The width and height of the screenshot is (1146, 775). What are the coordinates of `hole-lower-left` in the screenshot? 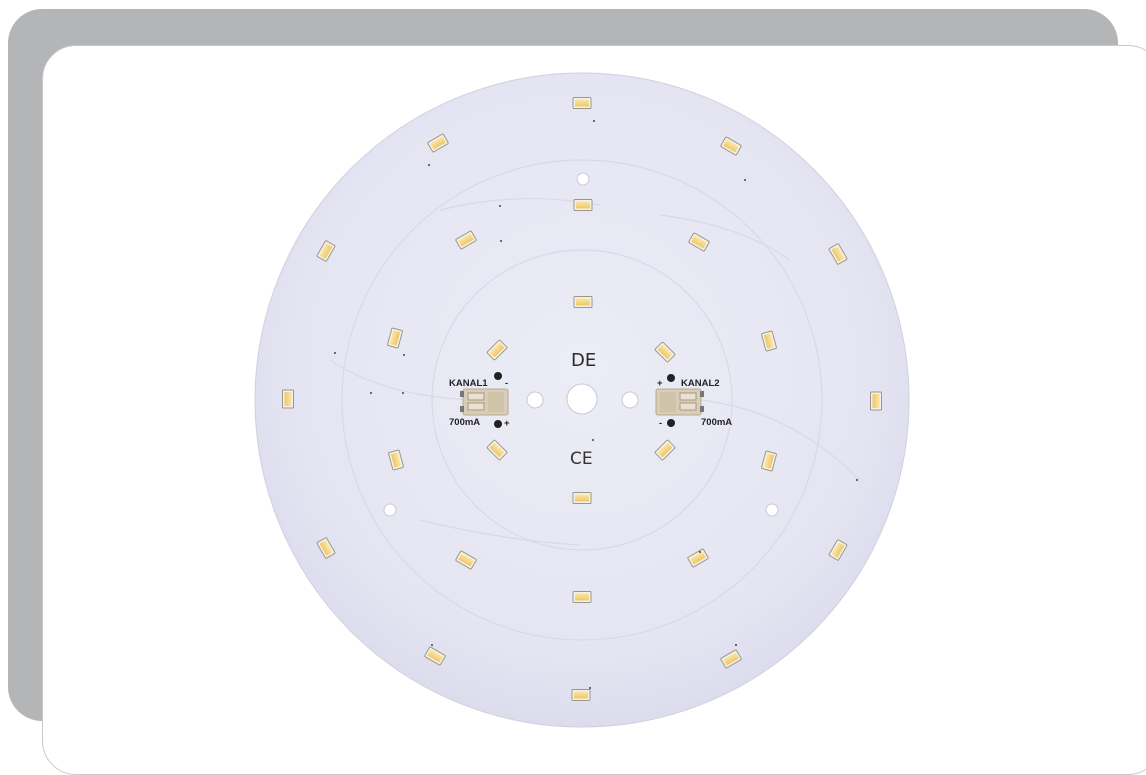 It's located at (390, 510).